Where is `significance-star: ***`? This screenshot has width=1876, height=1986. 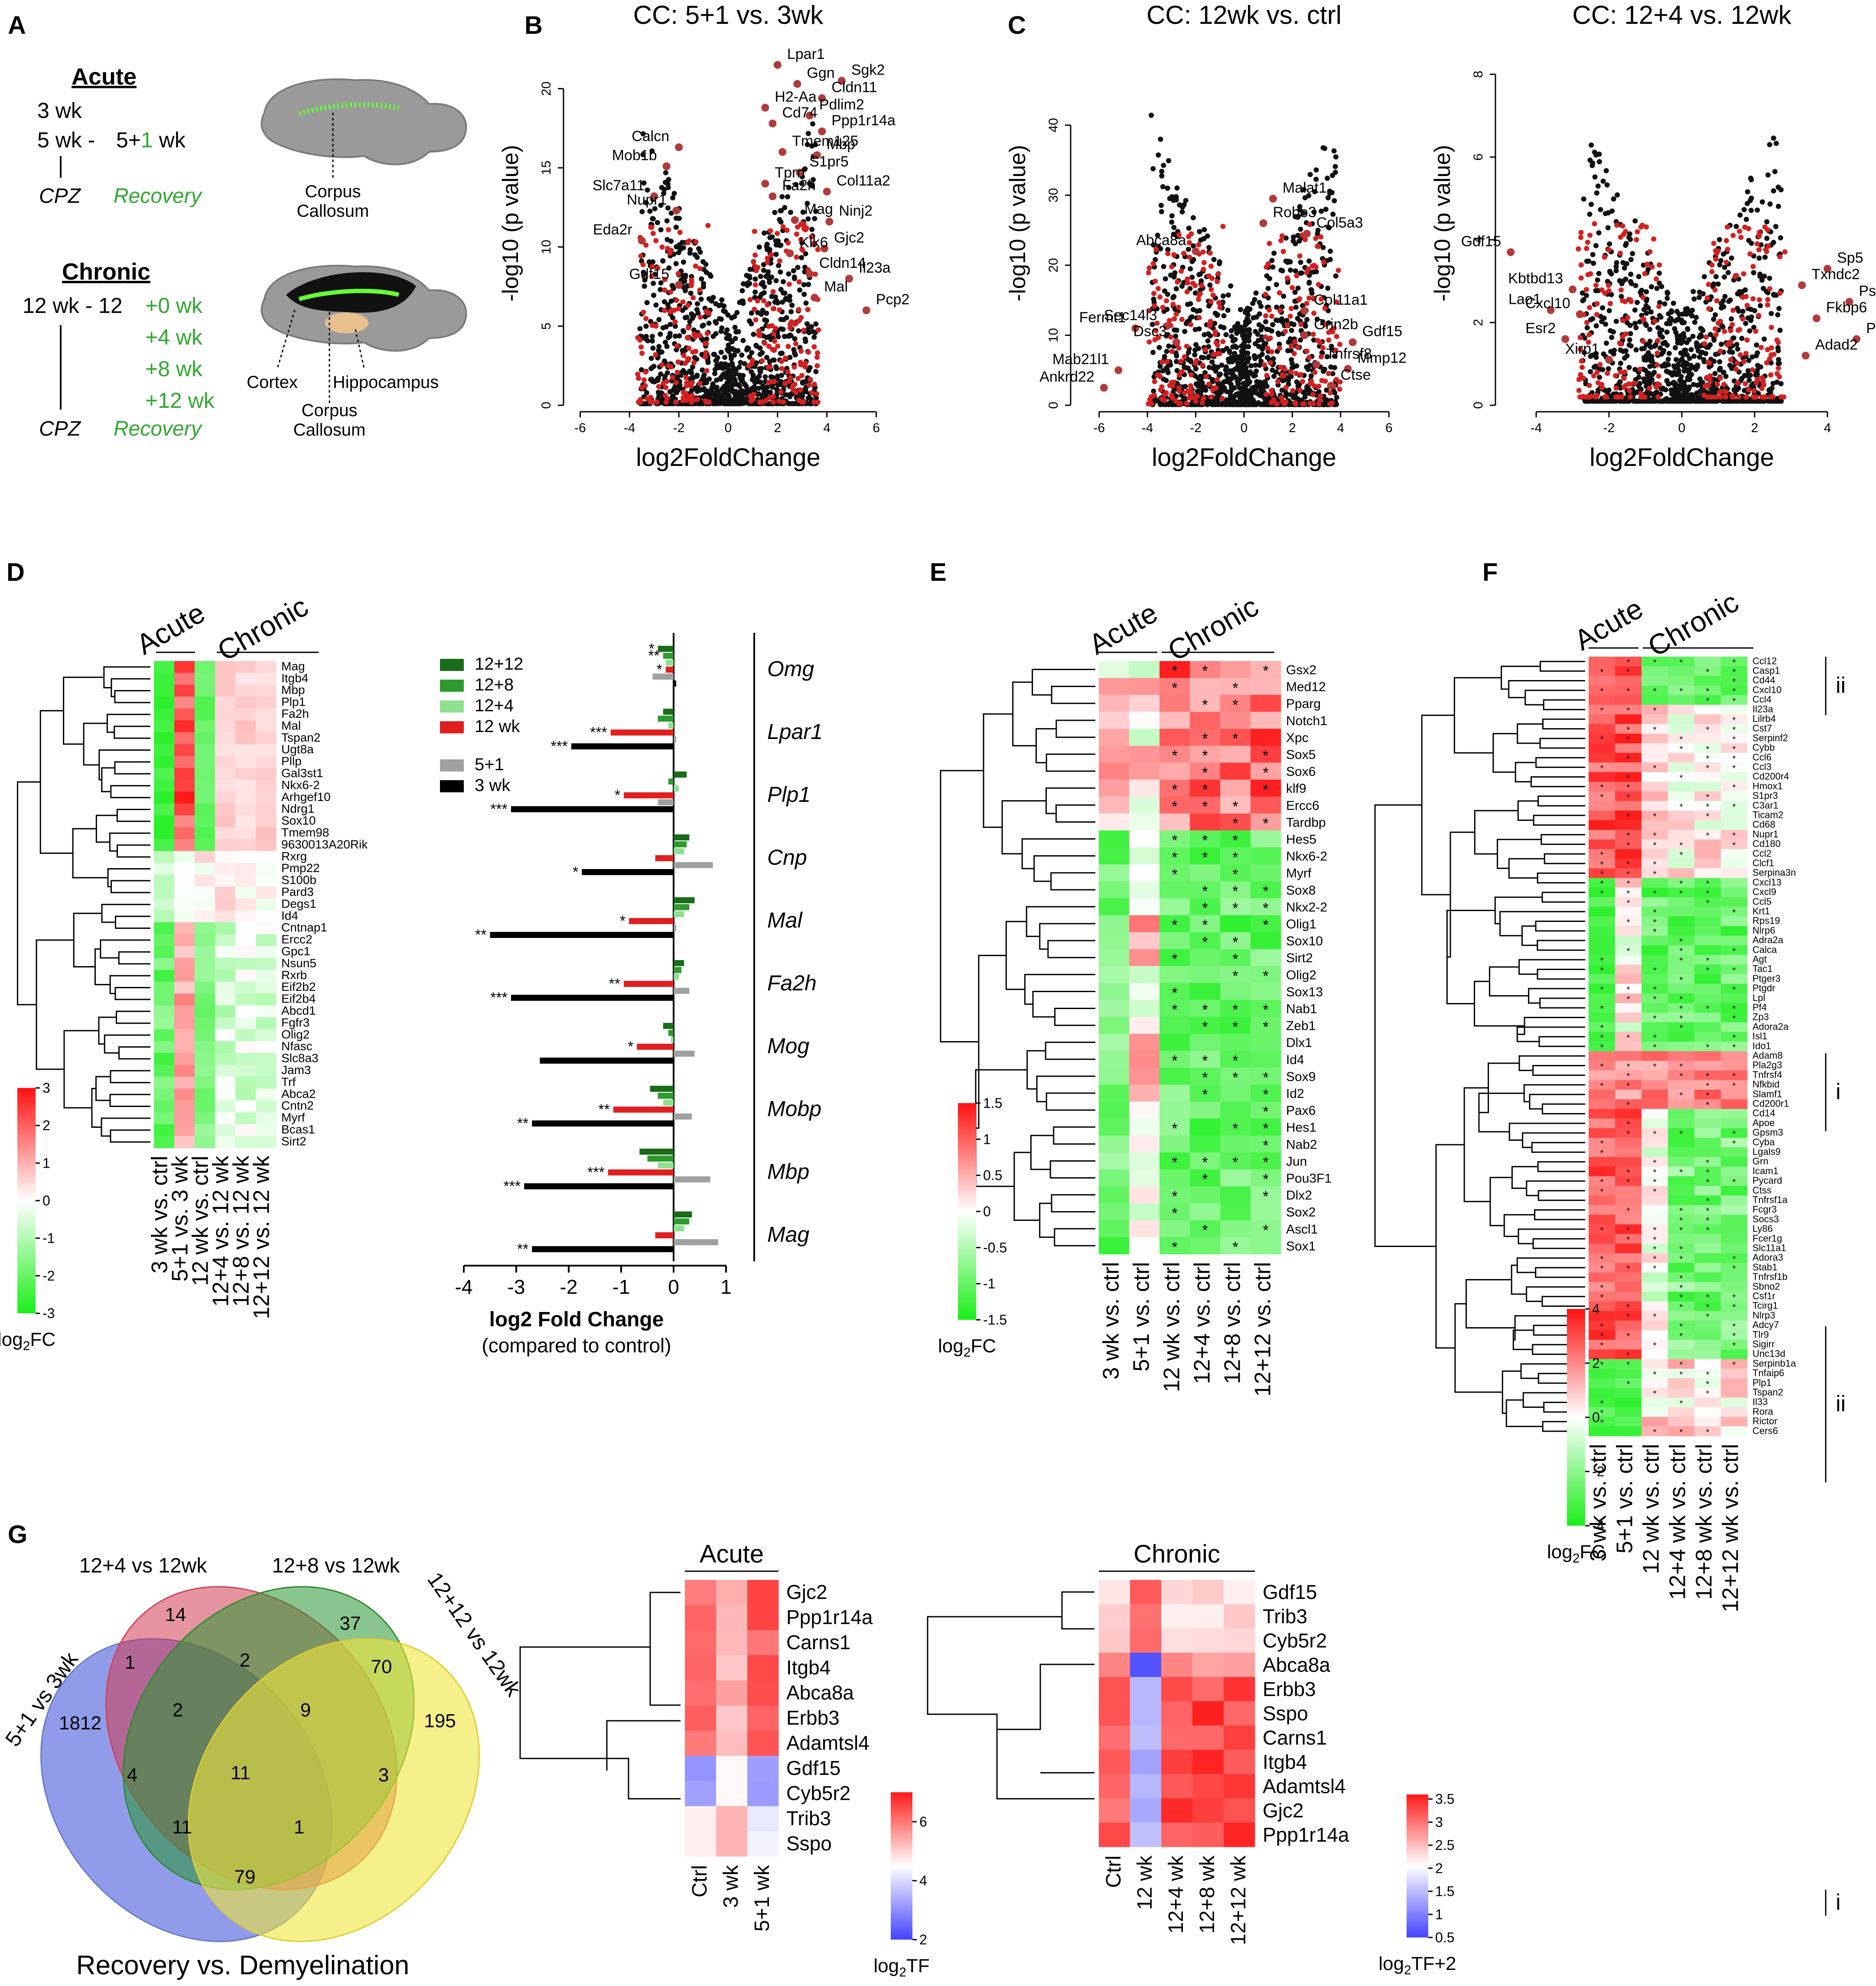
significance-star: *** is located at coordinates (596, 1172).